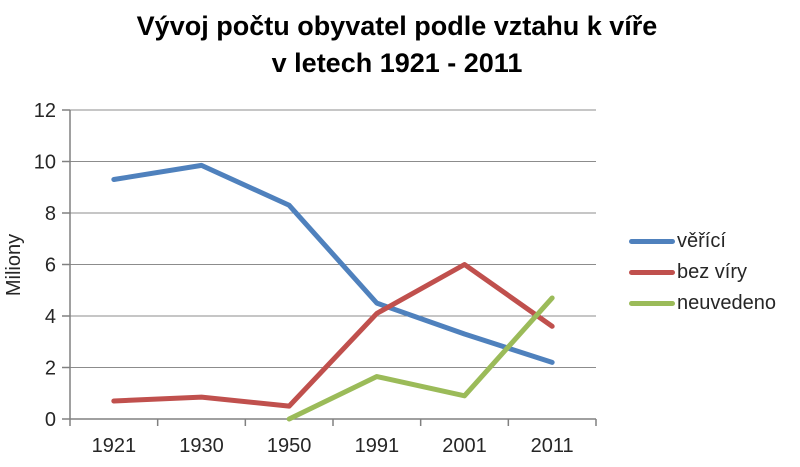 This screenshot has height=467, width=800. What do you see at coordinates (464, 446) in the screenshot?
I see `x-tick-label: 2001` at bounding box center [464, 446].